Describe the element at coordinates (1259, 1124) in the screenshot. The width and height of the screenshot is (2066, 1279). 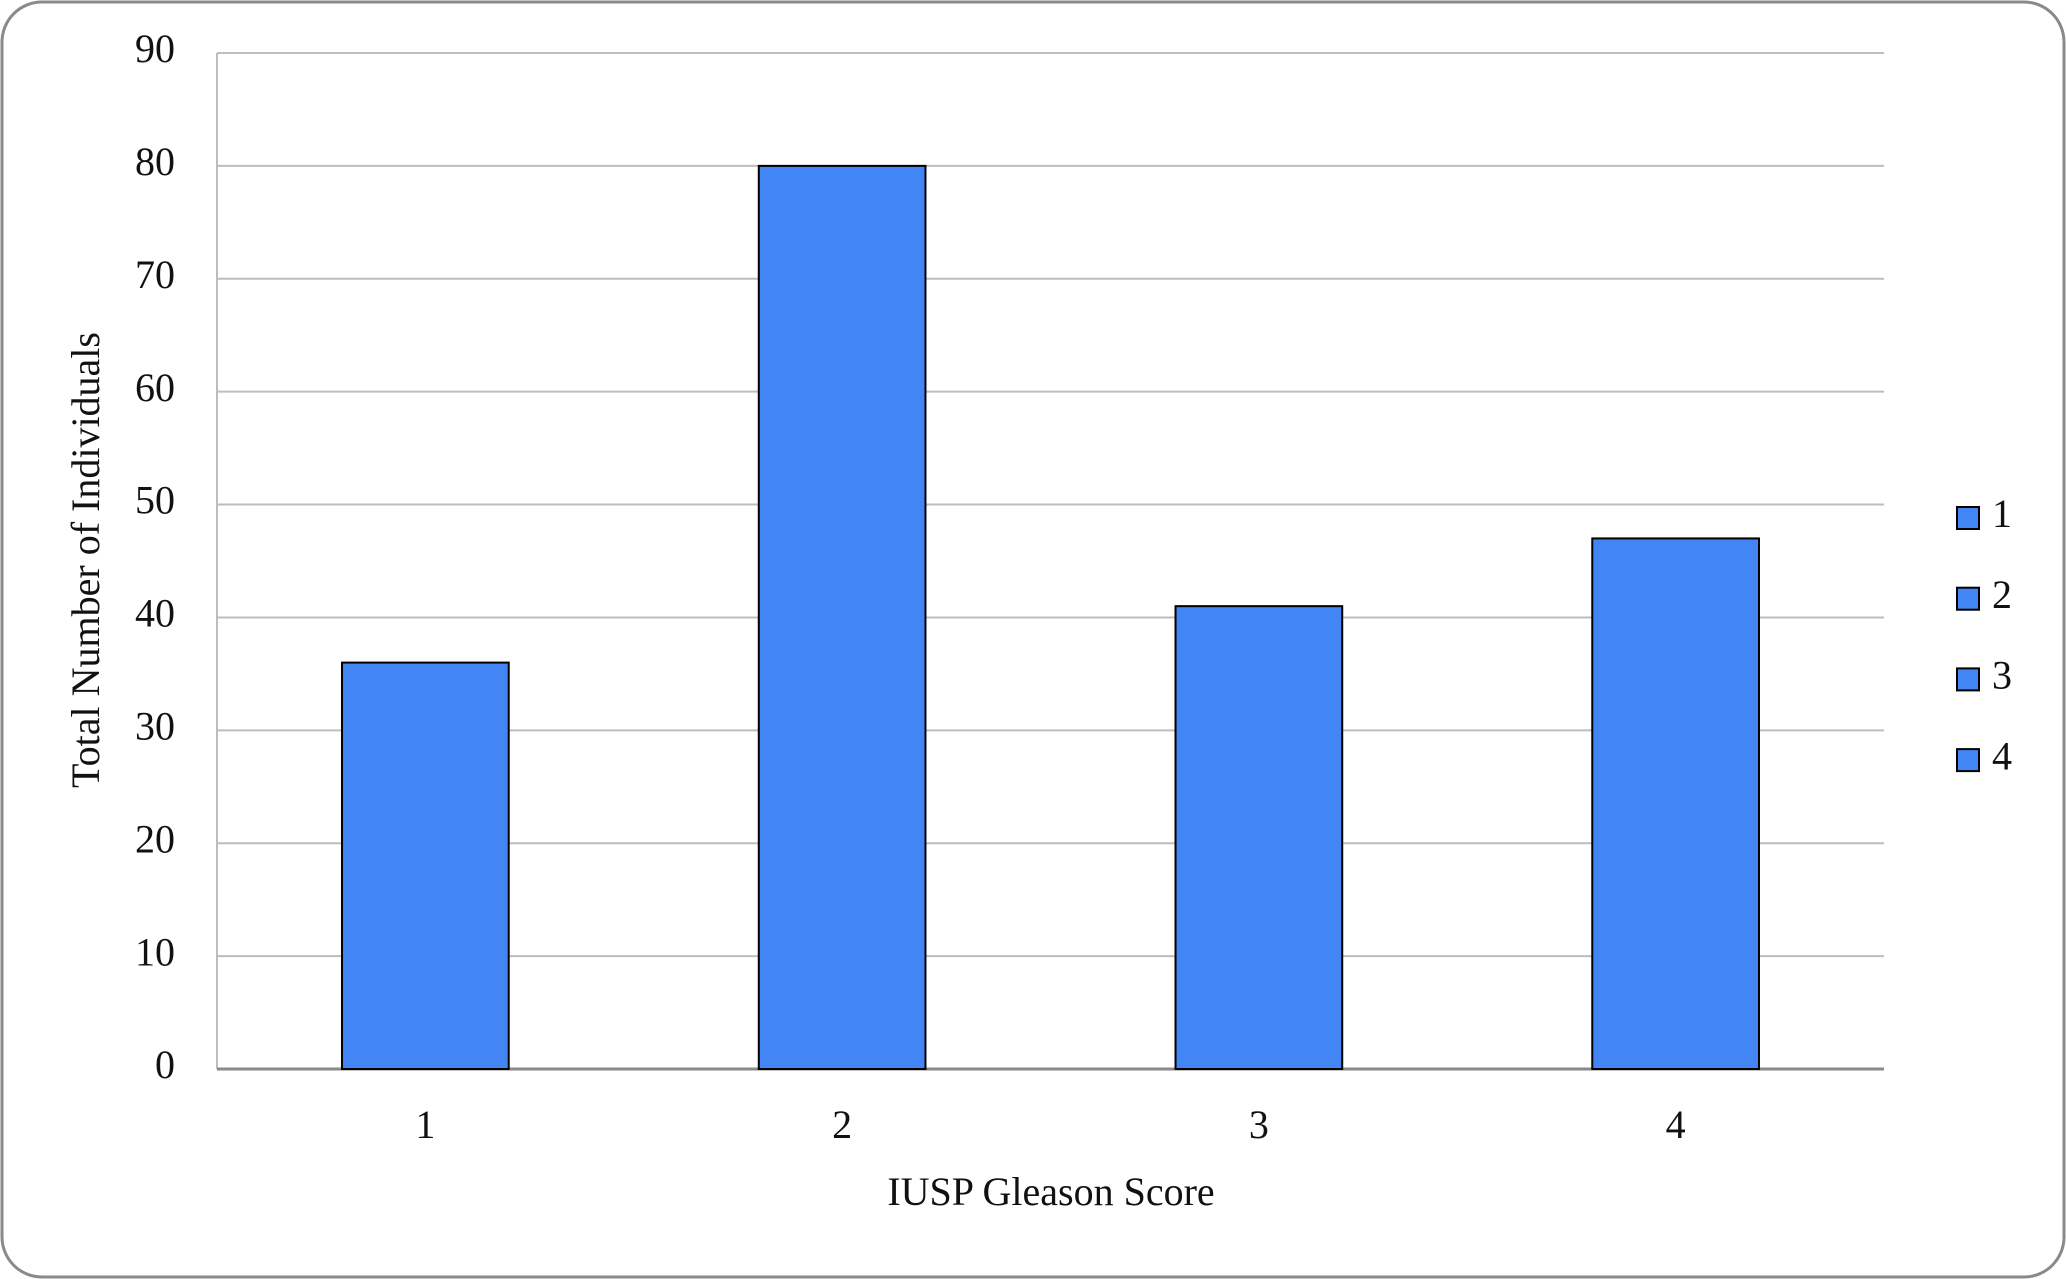
I see `x-tick-label: 3` at that location.